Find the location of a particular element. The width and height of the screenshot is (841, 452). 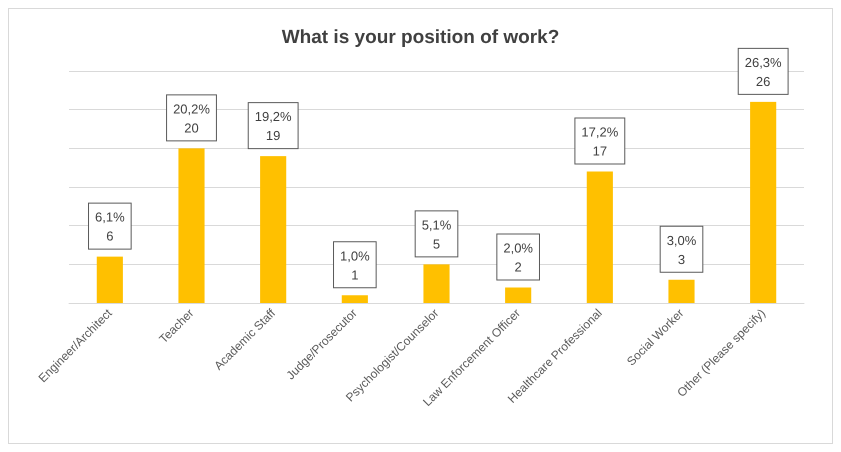

data-label: 2,0% 2 is located at coordinates (518, 257).